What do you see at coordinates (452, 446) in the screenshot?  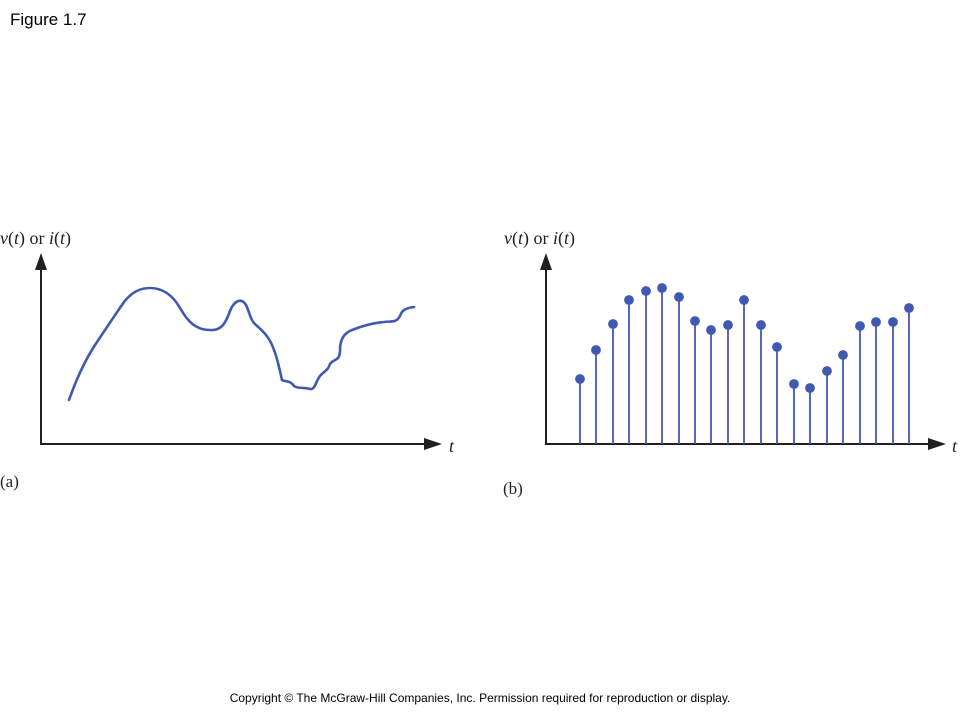 I see `panel-a-x-label: t` at bounding box center [452, 446].